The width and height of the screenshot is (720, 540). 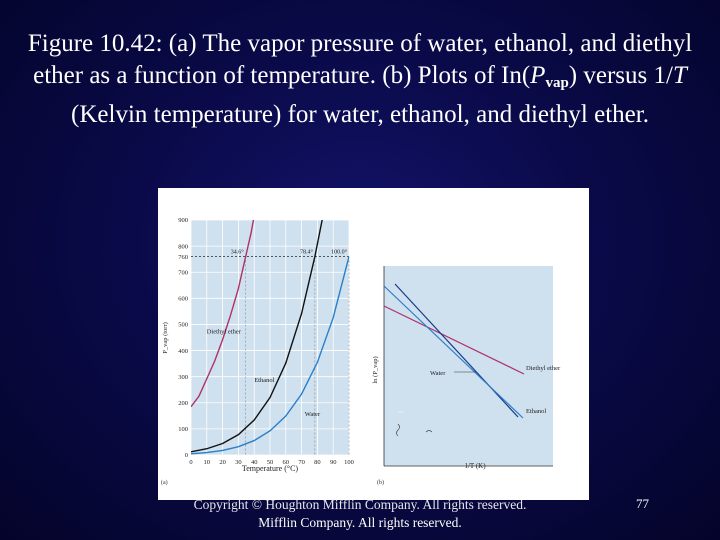 What do you see at coordinates (438, 373) in the screenshot?
I see `chart-b-label-water: Water` at bounding box center [438, 373].